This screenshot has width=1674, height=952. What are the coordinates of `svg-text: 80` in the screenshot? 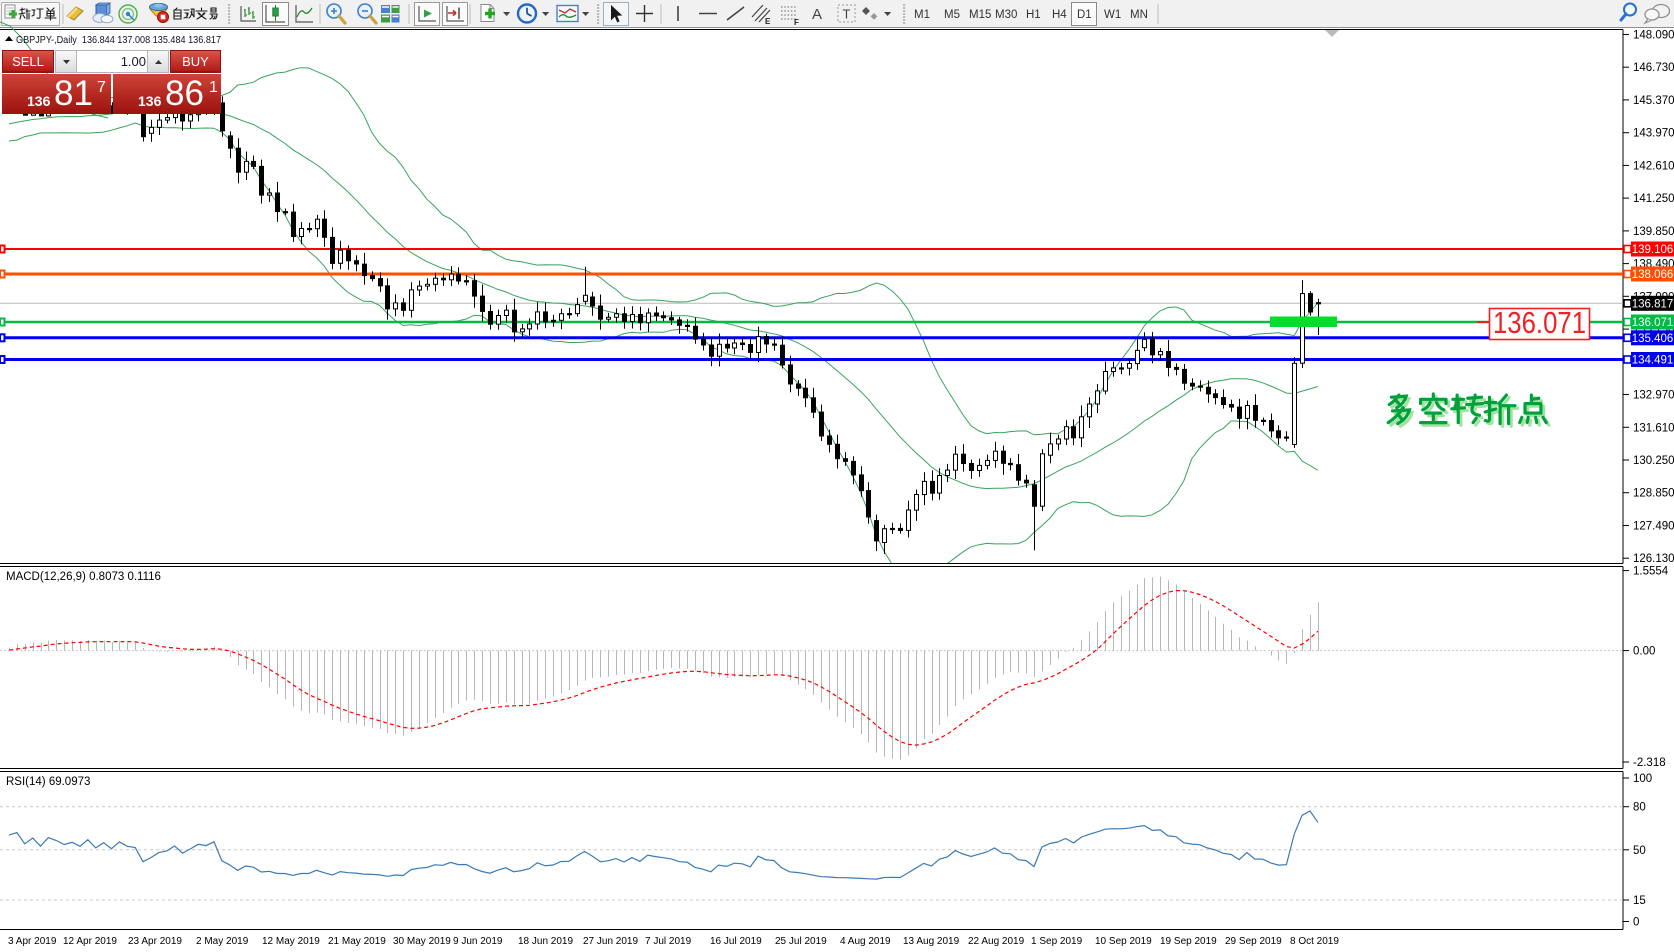 It's located at (1639, 808).